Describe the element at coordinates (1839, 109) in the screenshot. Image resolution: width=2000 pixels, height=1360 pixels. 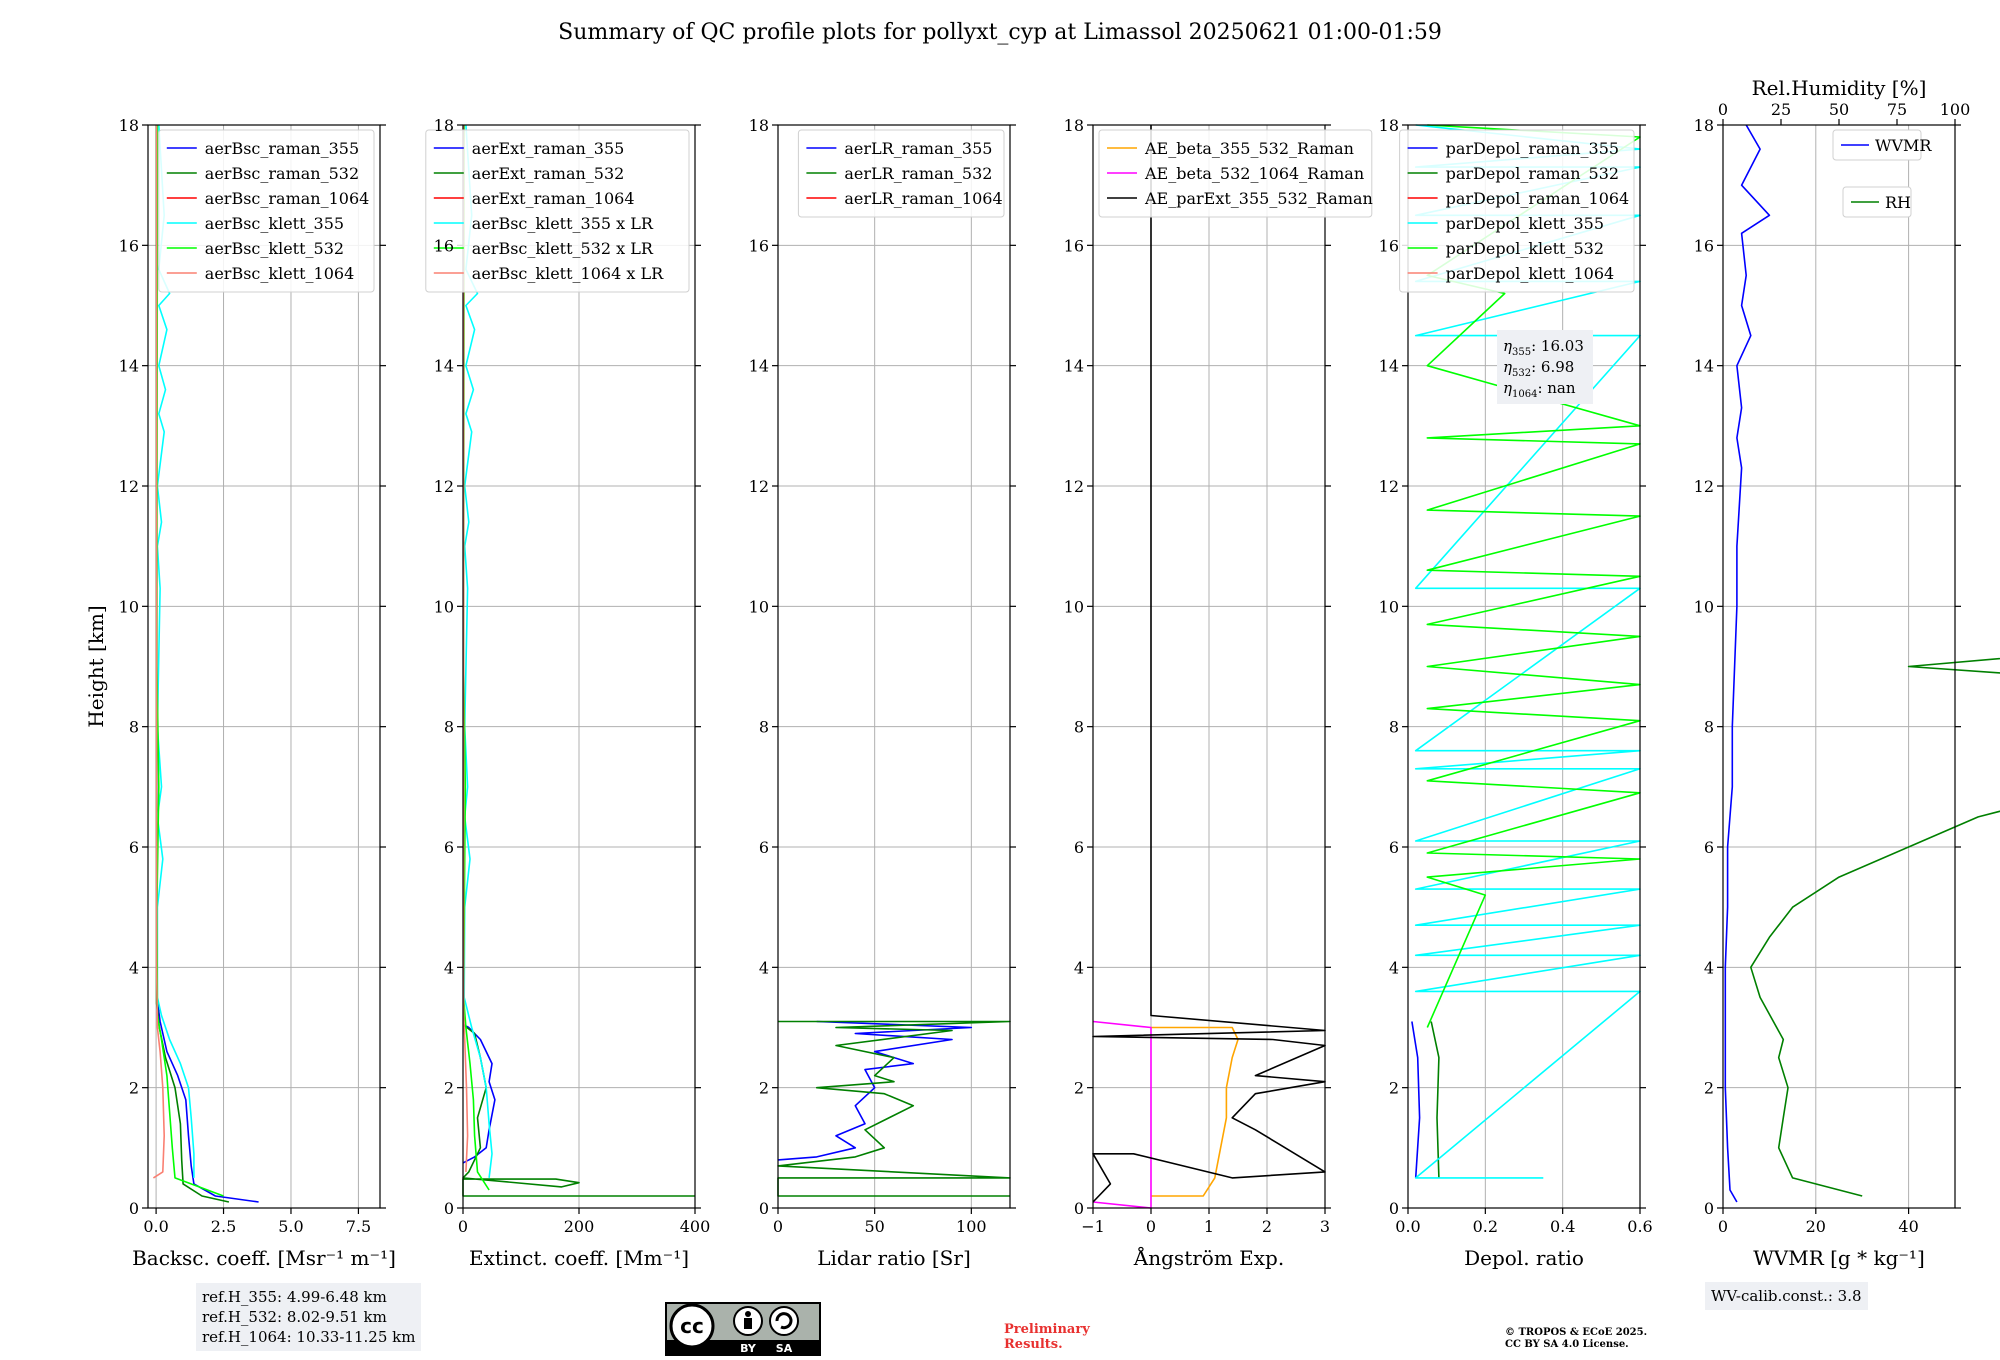
I see `x2-tick-label: 50` at that location.